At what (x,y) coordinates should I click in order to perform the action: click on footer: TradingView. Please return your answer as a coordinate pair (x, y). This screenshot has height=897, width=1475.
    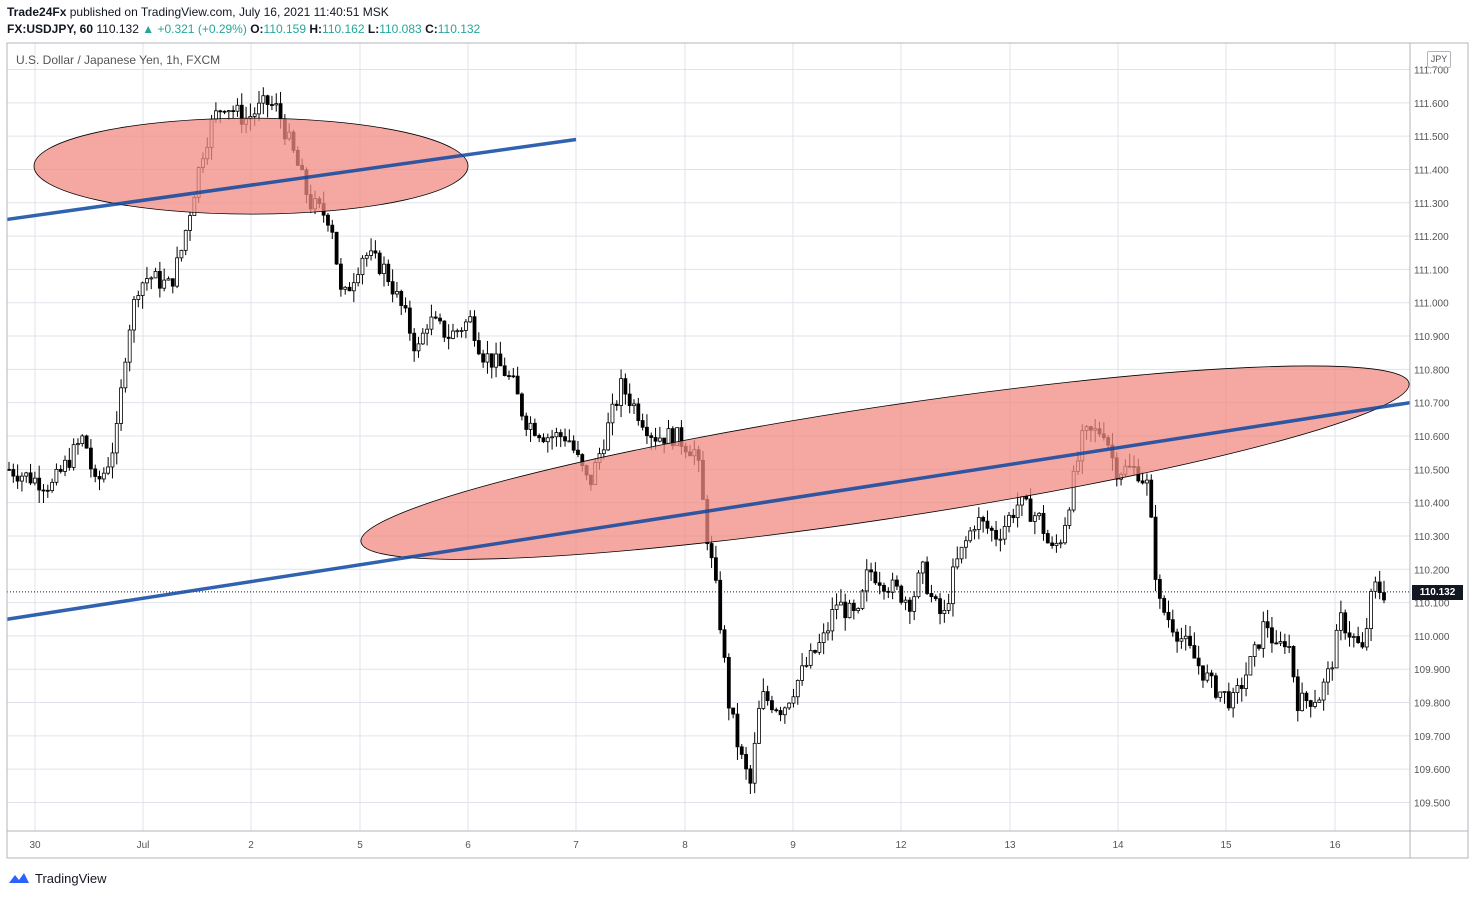
    Looking at the image, I should click on (57, 878).